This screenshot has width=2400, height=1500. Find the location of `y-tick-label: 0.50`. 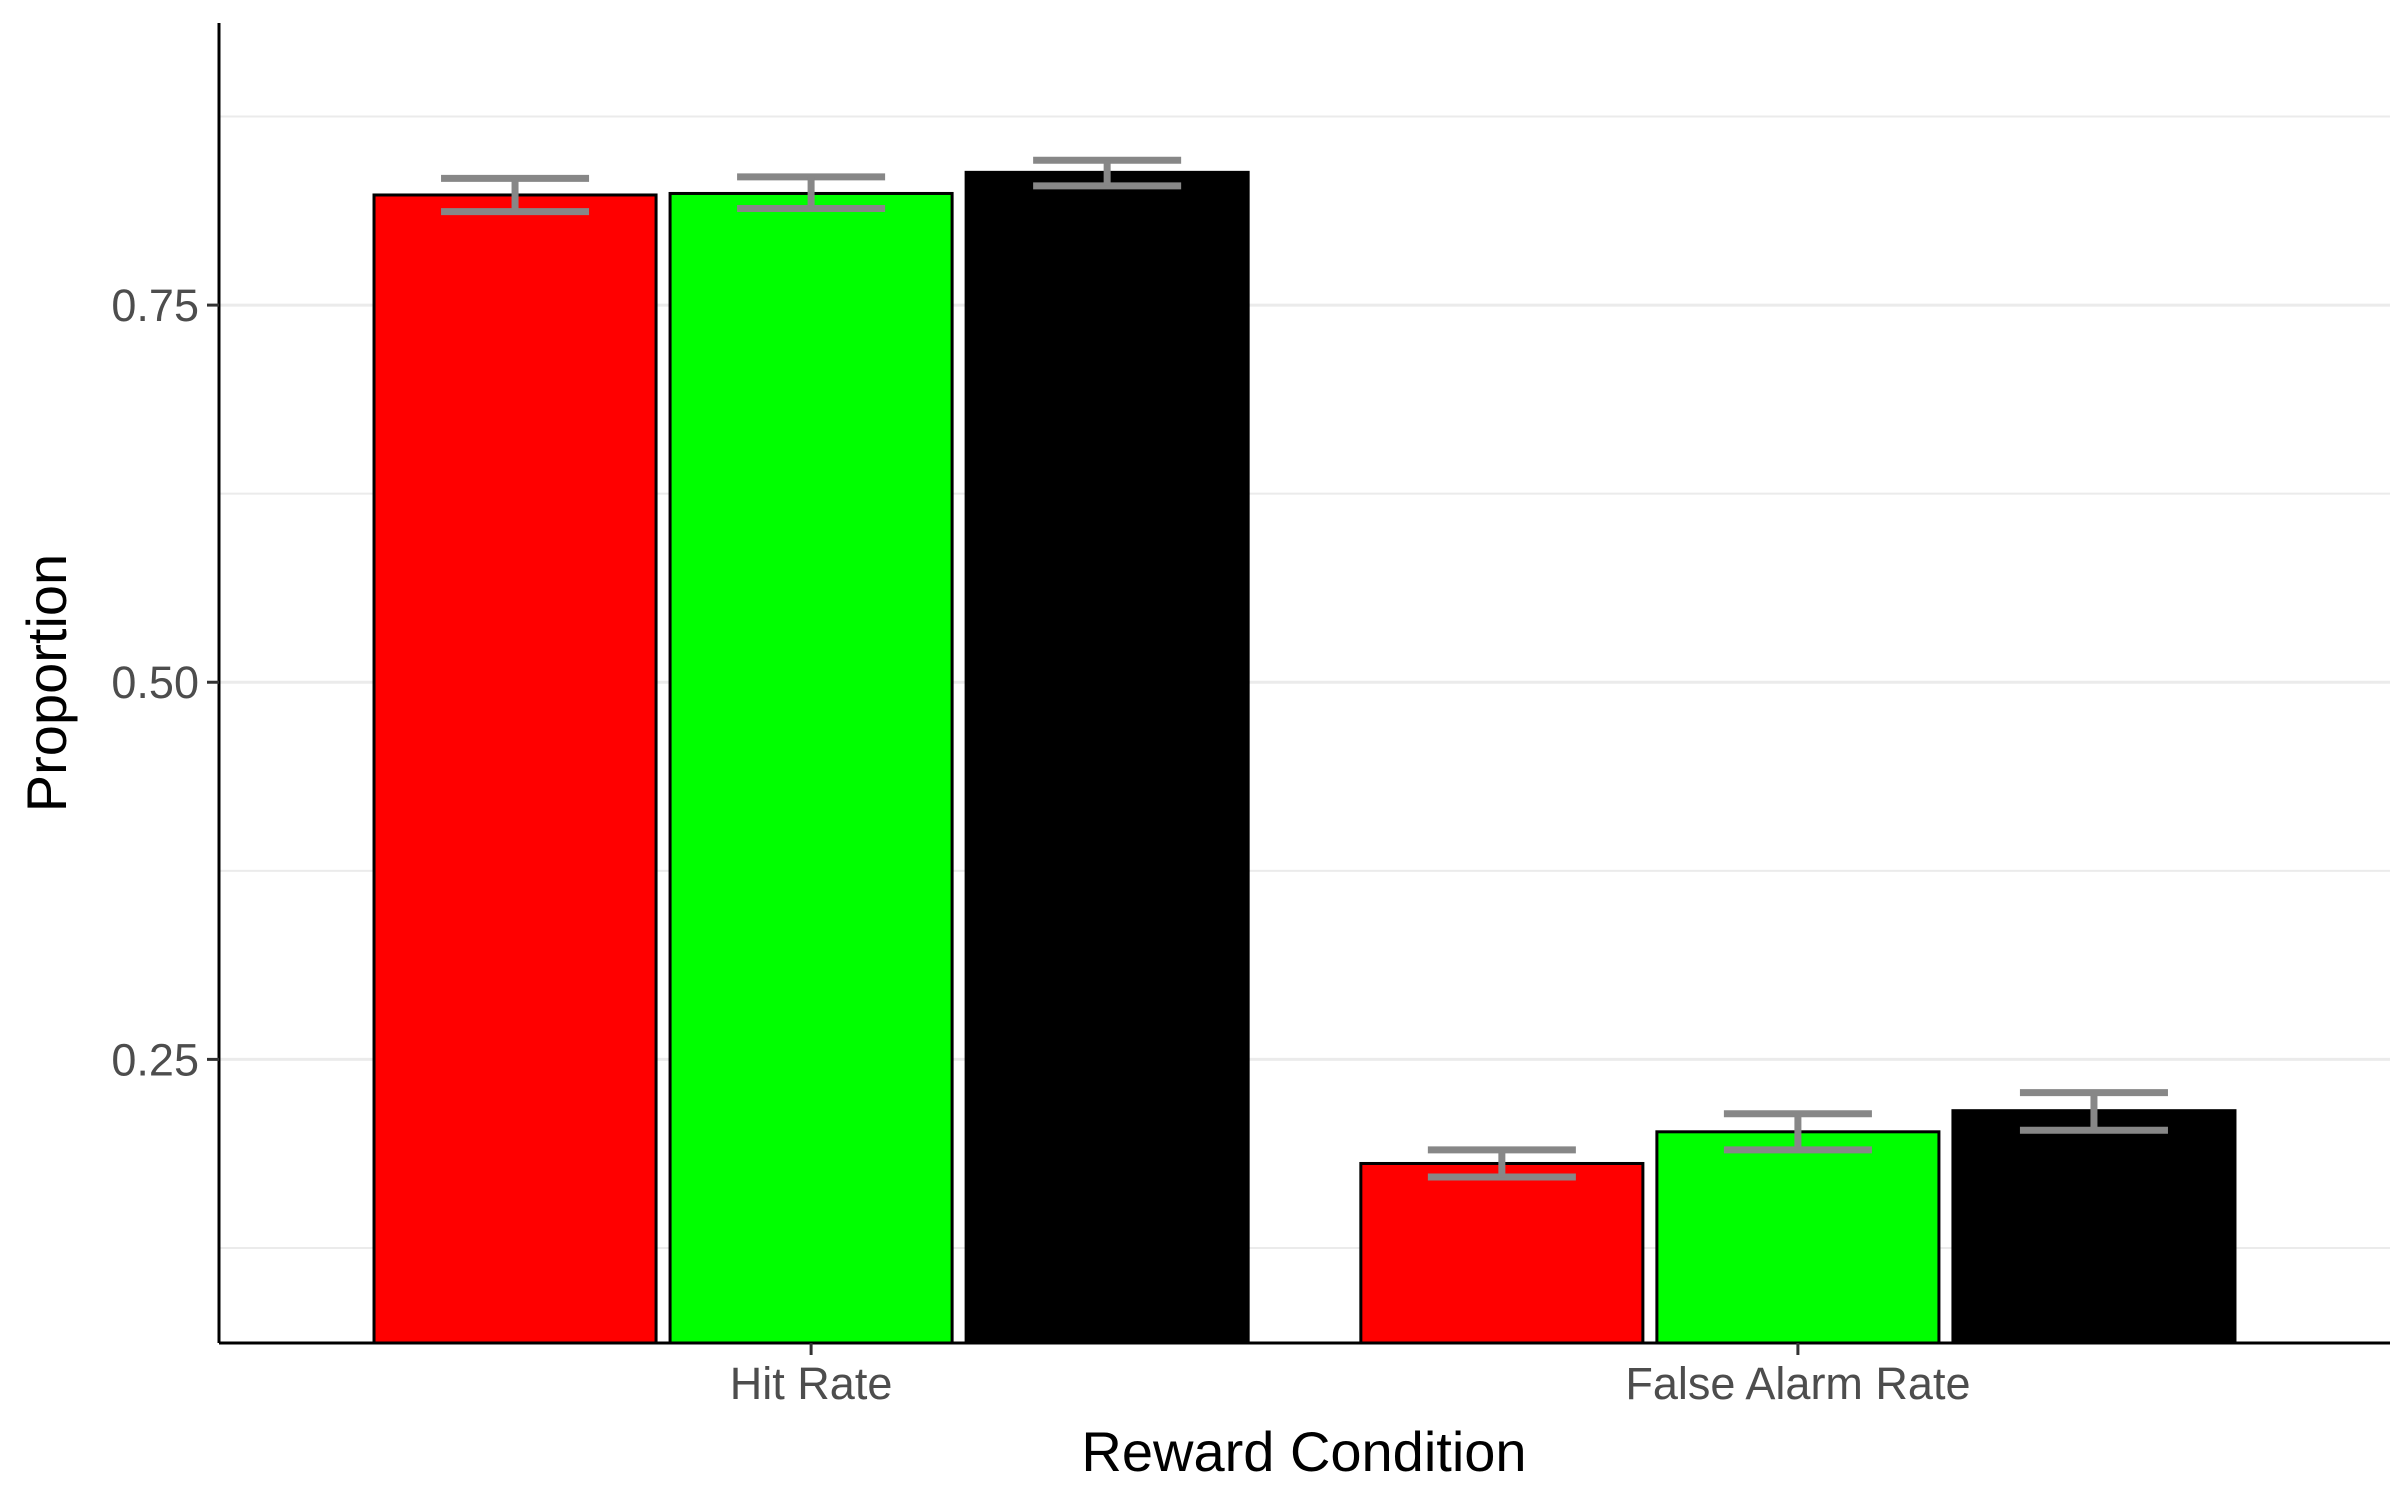

y-tick-label: 0.50 is located at coordinates (155, 682).